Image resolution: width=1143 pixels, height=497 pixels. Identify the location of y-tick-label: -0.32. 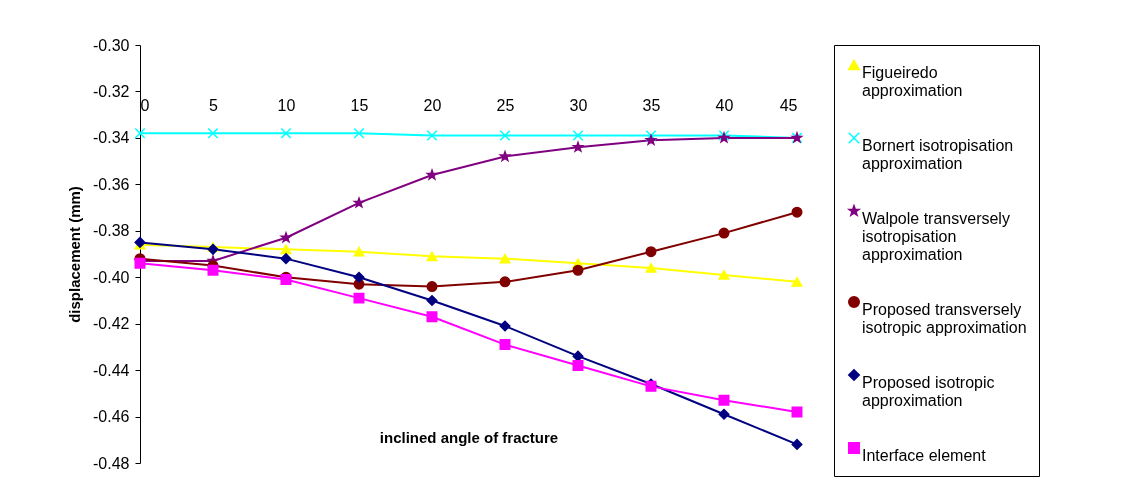
(111, 91).